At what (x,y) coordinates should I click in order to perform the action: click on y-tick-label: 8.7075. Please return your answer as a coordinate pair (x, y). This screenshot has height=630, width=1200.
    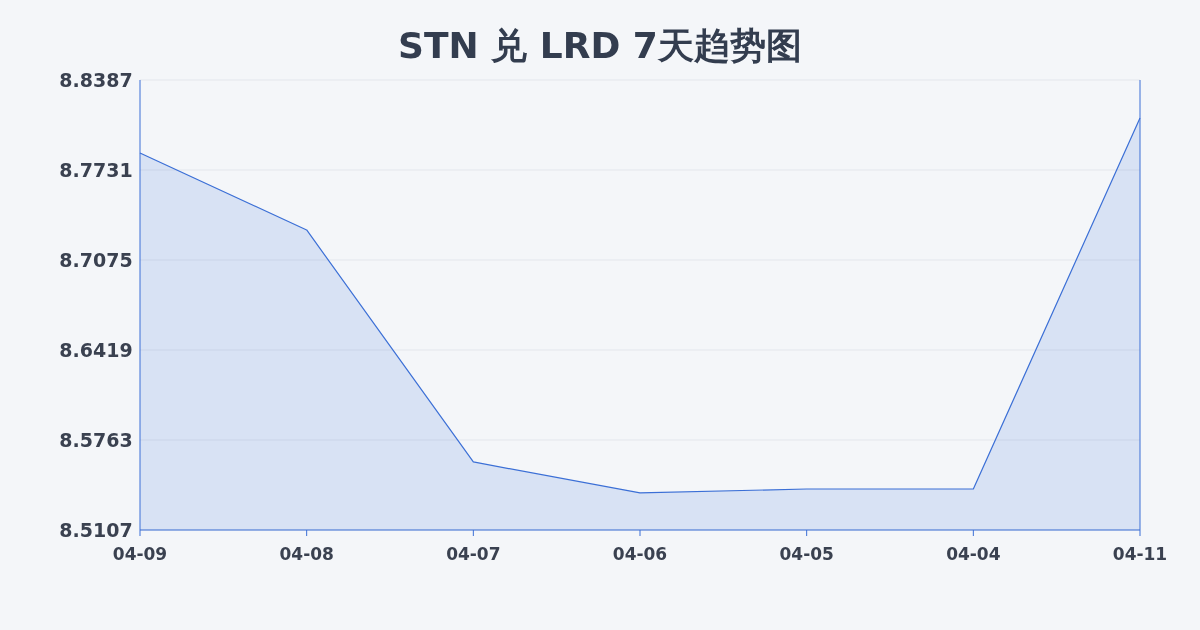
    Looking at the image, I should click on (96, 260).